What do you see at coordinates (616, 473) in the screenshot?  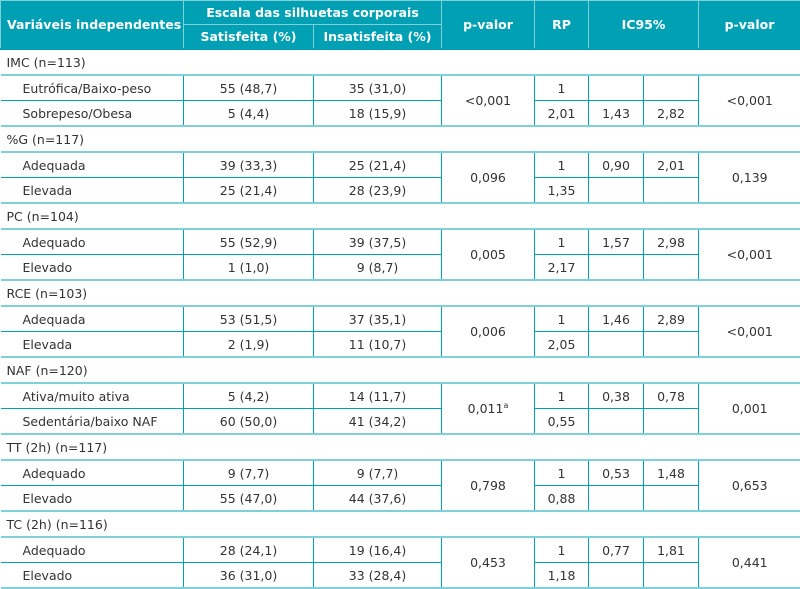 I see `ci-low-cell: 0,53` at bounding box center [616, 473].